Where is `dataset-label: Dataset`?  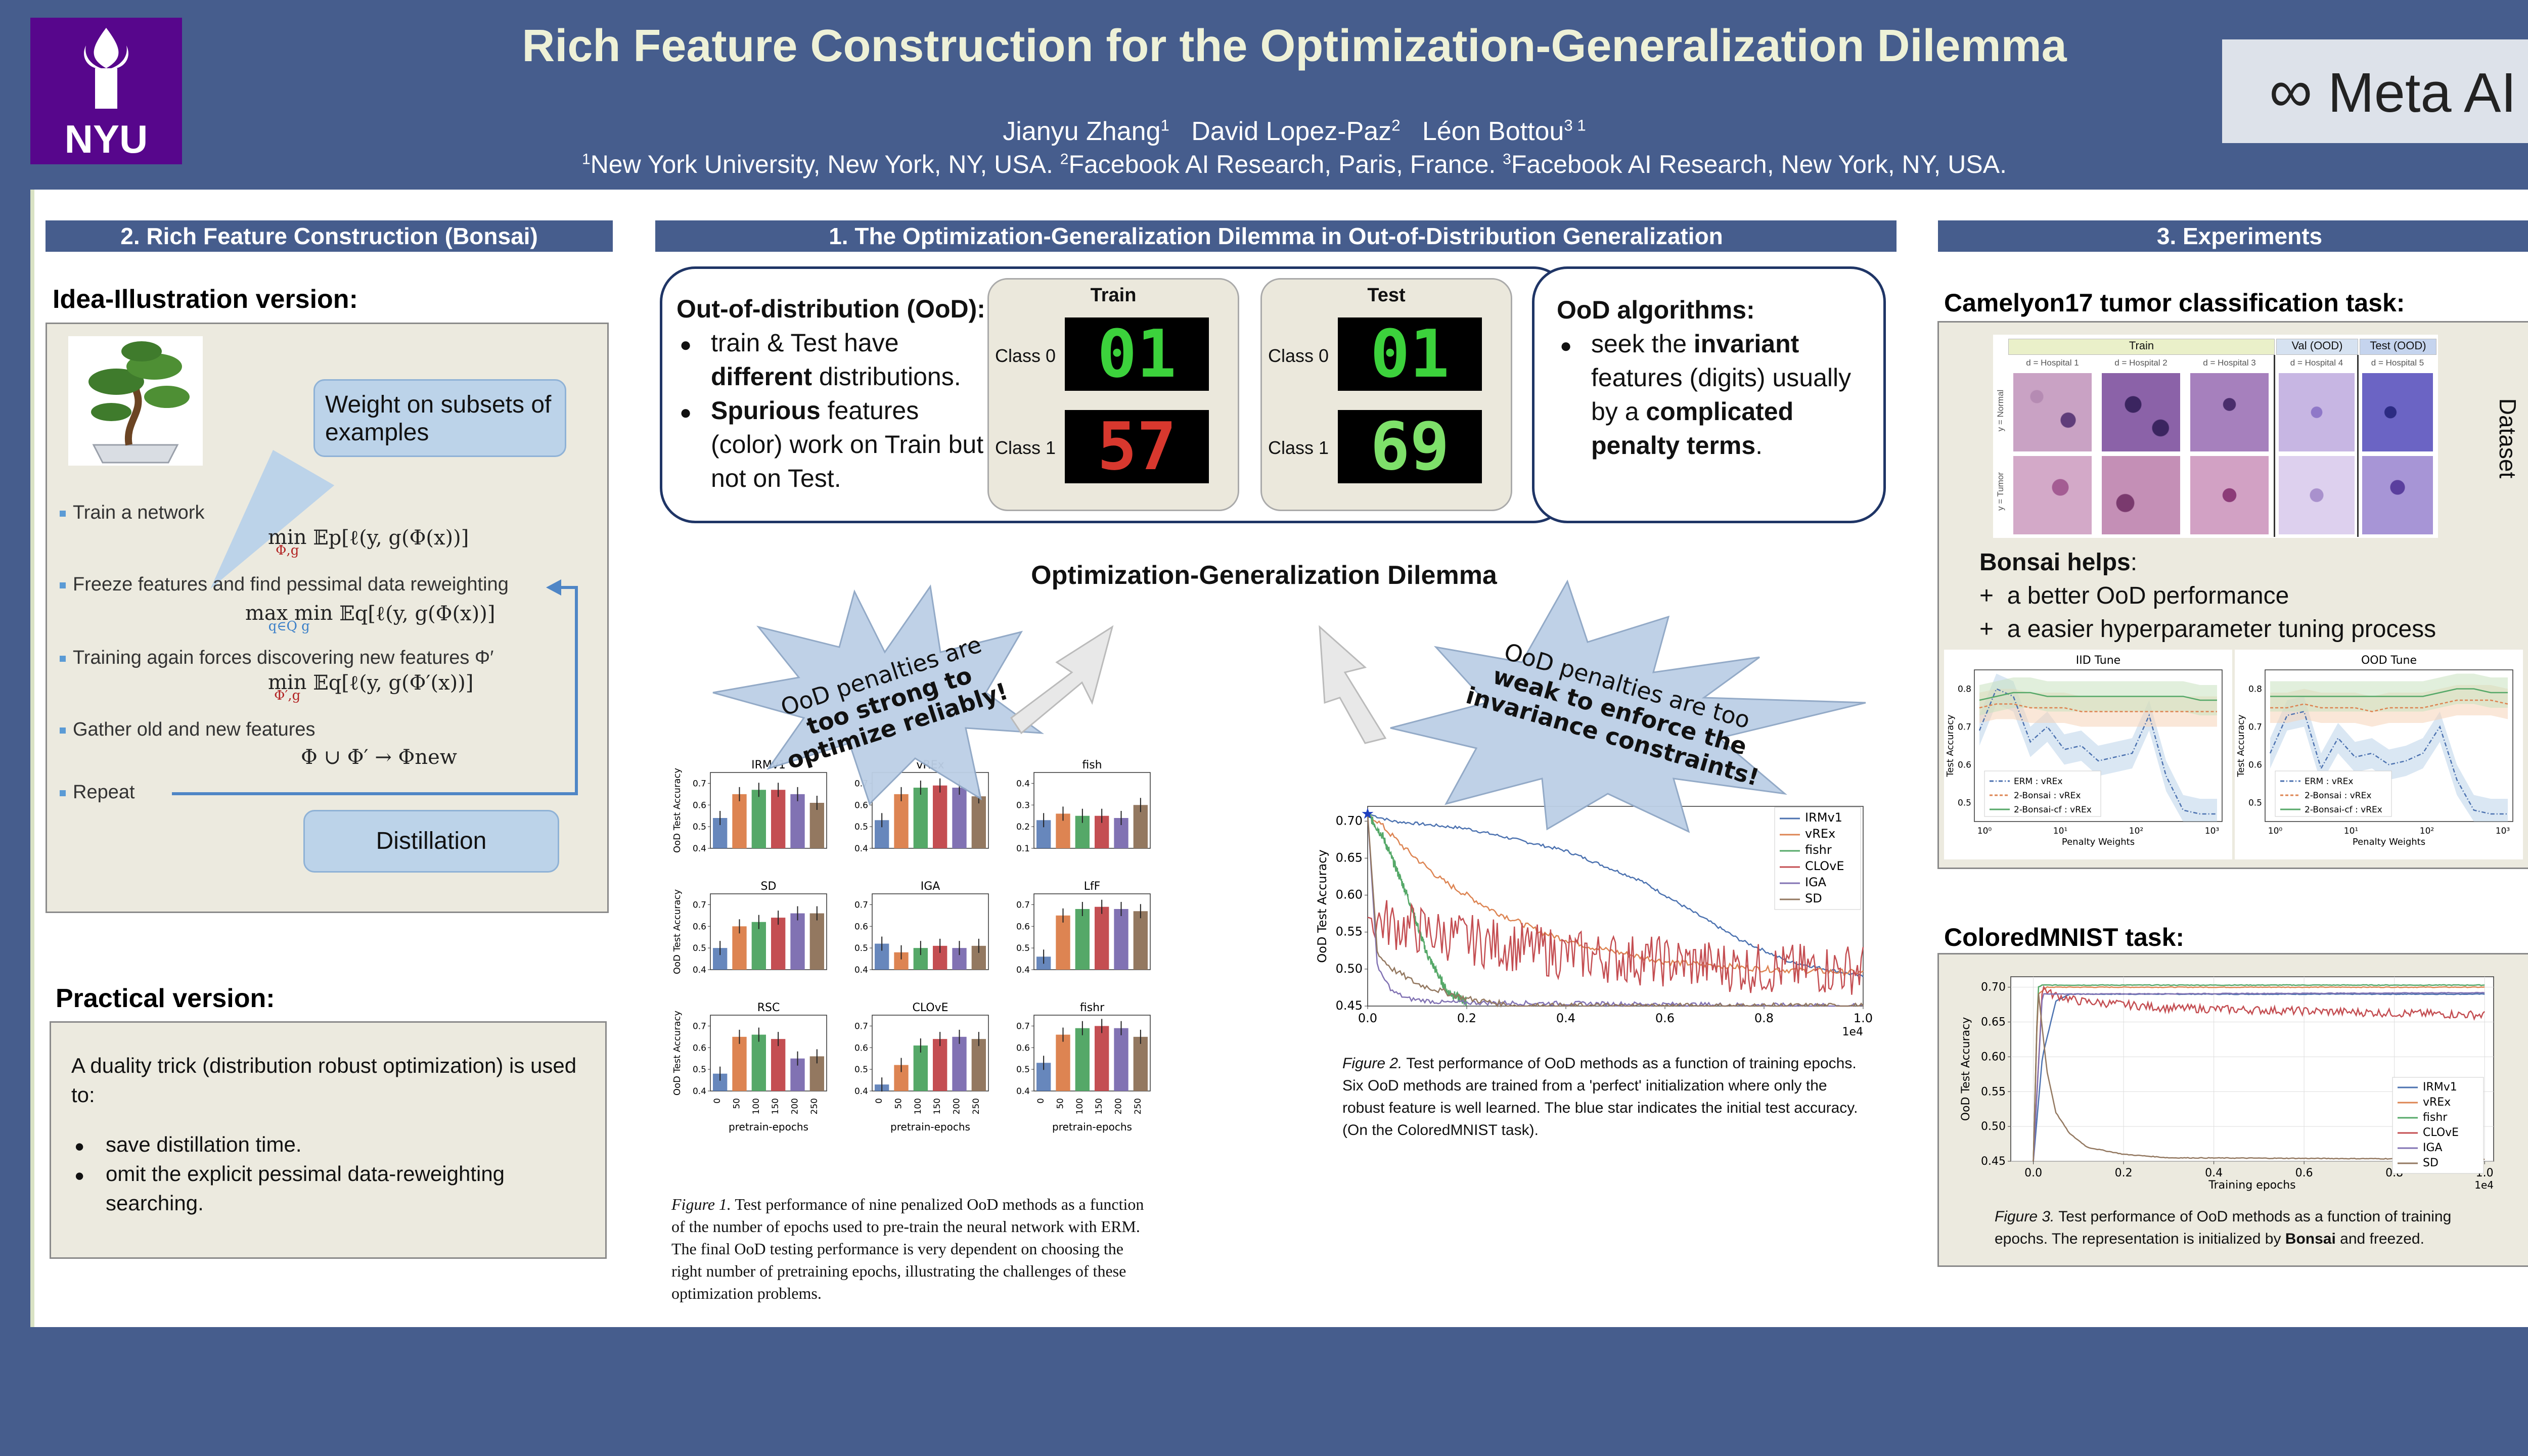
dataset-label: Dataset is located at coordinates (2508, 438).